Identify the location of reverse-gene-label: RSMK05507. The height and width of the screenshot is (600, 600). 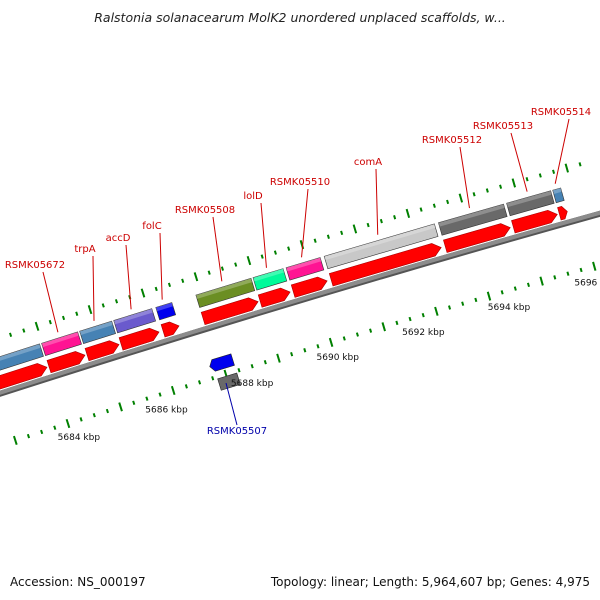
(237, 431).